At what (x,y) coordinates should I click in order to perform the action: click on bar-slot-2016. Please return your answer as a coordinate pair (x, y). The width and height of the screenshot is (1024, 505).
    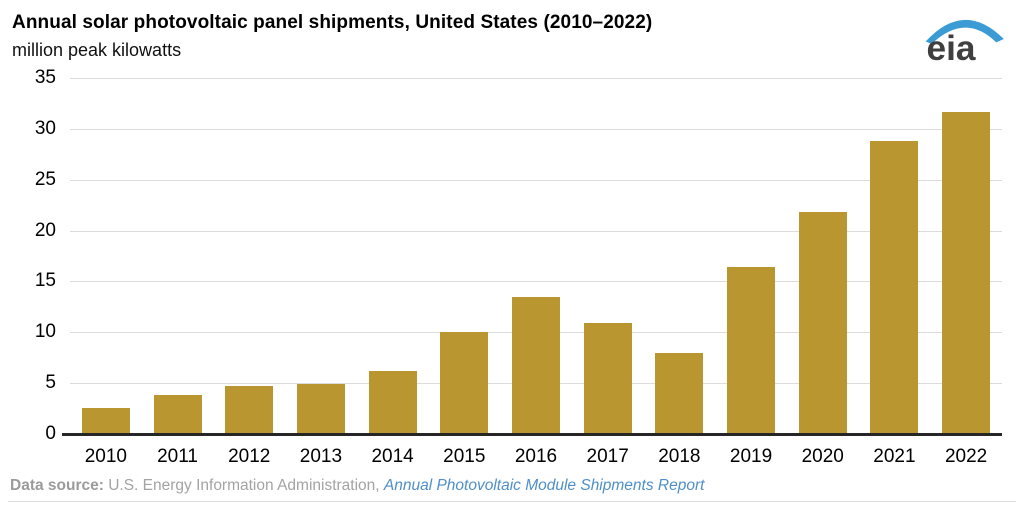
    Looking at the image, I should click on (536, 256).